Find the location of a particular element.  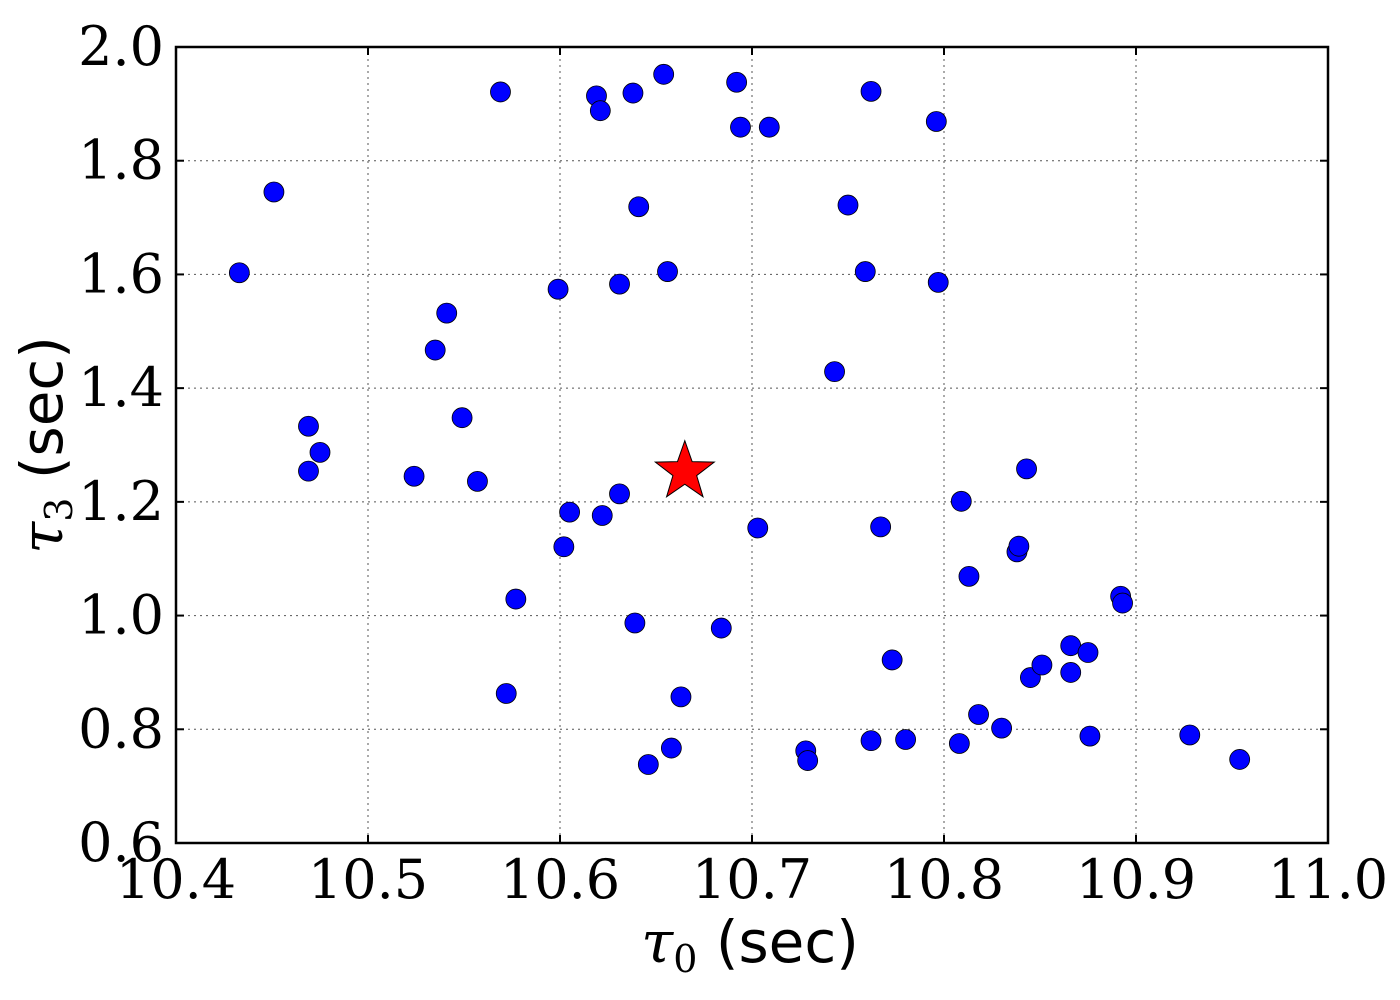

x-tick-label: 11.0 is located at coordinates (1328, 879).